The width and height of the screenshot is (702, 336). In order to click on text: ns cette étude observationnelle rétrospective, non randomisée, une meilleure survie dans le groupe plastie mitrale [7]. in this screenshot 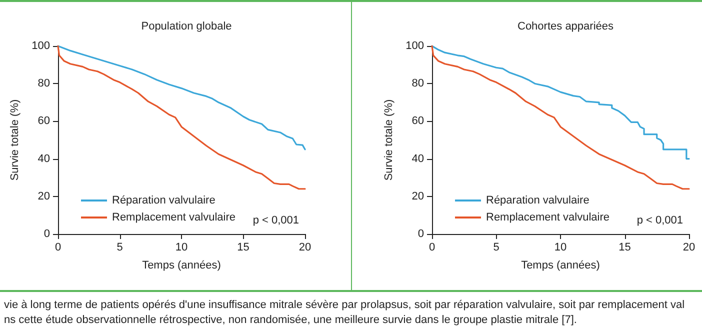, I will do `click(291, 320)`.